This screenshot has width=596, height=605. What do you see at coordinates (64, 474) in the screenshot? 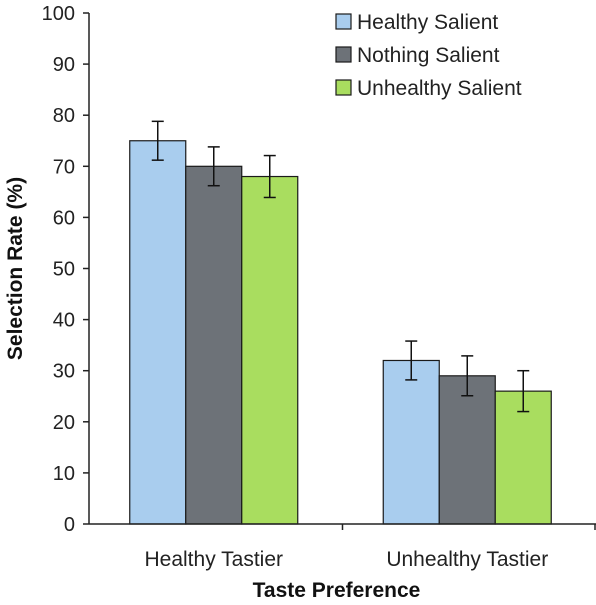
I see `y-tick-label: 10` at bounding box center [64, 474].